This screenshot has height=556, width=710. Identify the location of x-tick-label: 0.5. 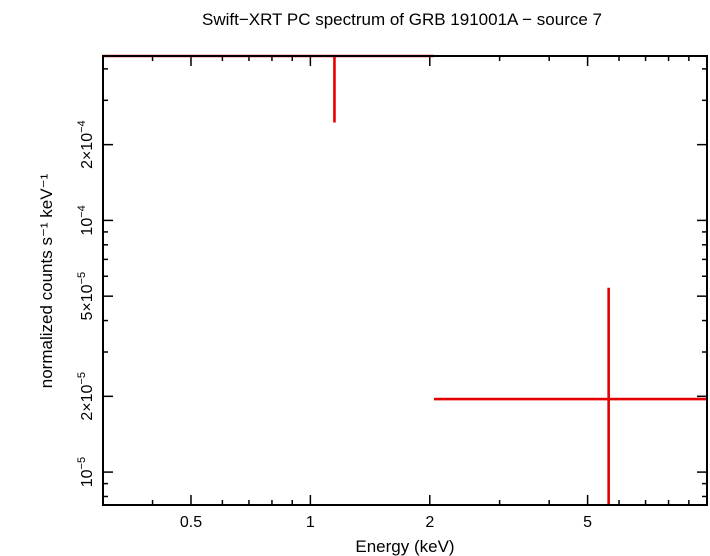
(191, 522).